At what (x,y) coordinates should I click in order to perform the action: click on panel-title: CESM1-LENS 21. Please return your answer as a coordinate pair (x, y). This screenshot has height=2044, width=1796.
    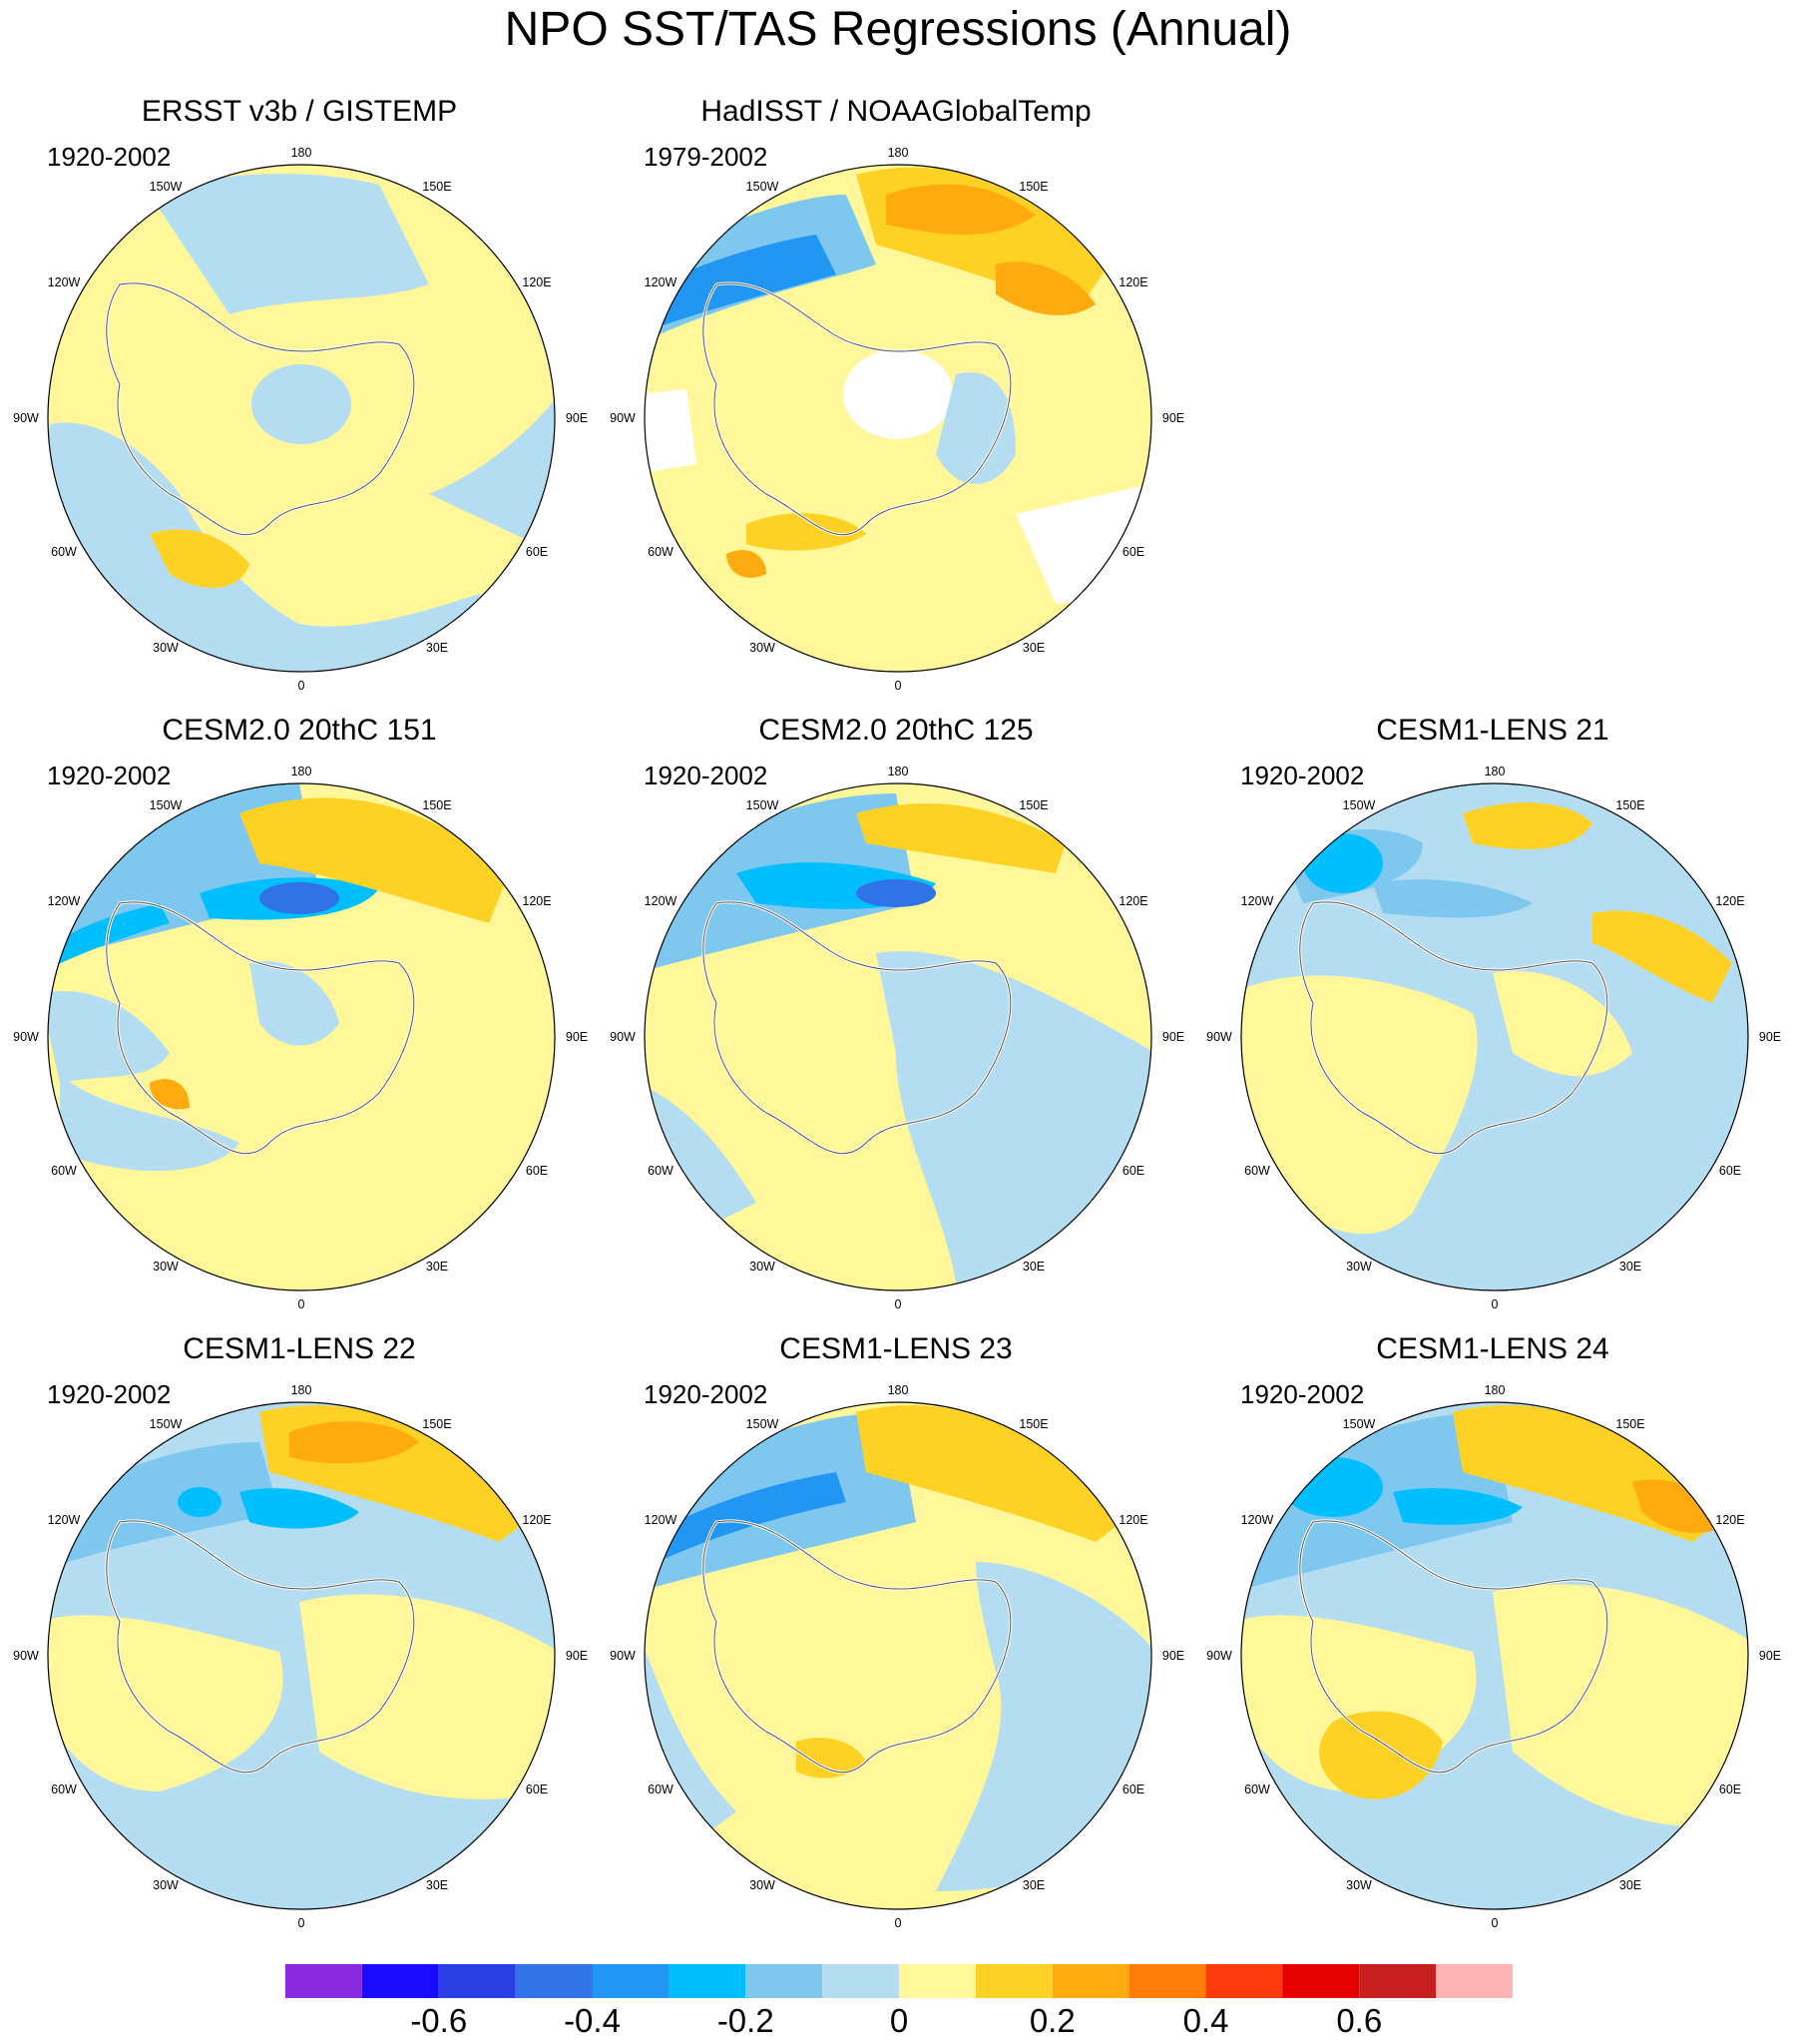
    Looking at the image, I should click on (1492, 730).